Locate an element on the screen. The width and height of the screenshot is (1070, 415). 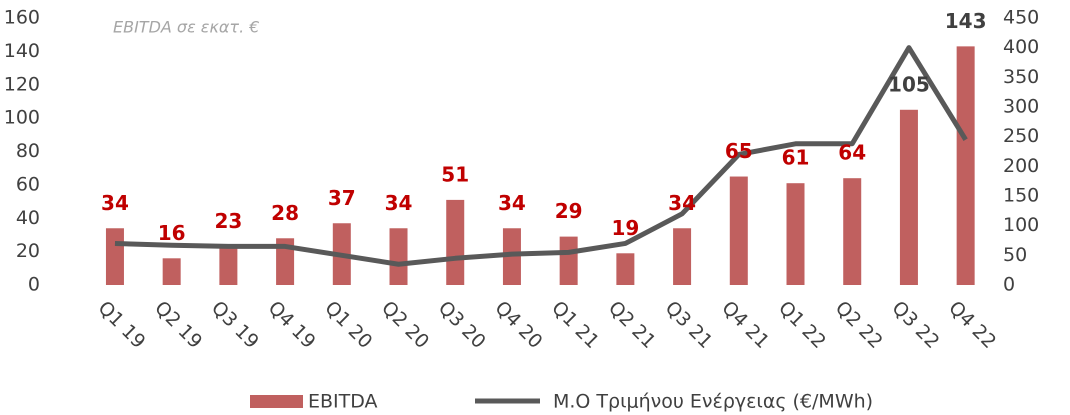
data-label: 28 is located at coordinates (285, 213).